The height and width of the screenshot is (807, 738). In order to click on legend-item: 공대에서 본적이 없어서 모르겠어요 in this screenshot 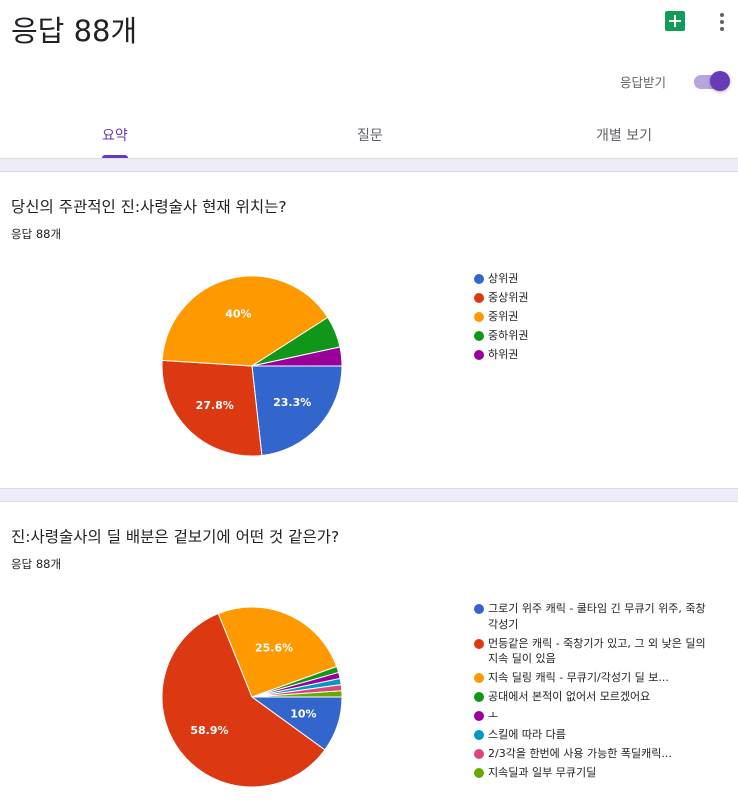, I will do `click(594, 697)`.